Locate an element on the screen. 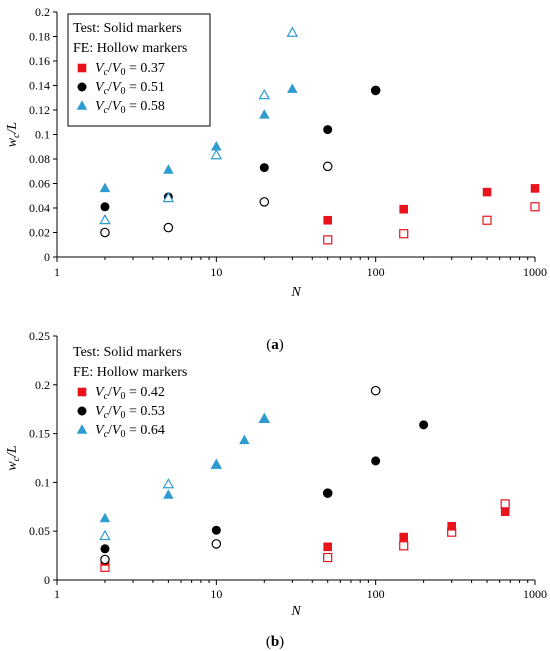  y-tick-label: 0.18 is located at coordinates (39, 37).